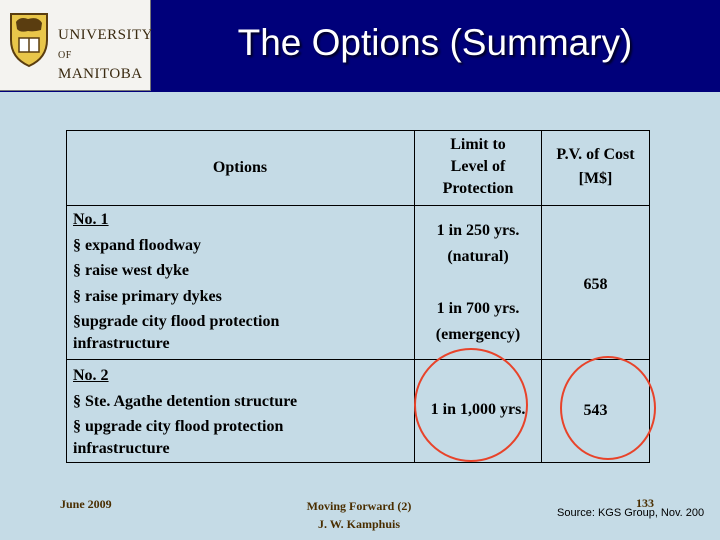 Image resolution: width=720 pixels, height=540 pixels. What do you see at coordinates (105, 64) in the screenshot?
I see `logo-line-2: OF MANITOBA` at bounding box center [105, 64].